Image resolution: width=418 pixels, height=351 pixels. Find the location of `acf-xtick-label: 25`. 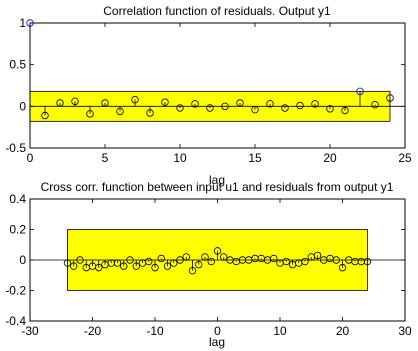

acf-xtick-label: 25 is located at coordinates (405, 158).